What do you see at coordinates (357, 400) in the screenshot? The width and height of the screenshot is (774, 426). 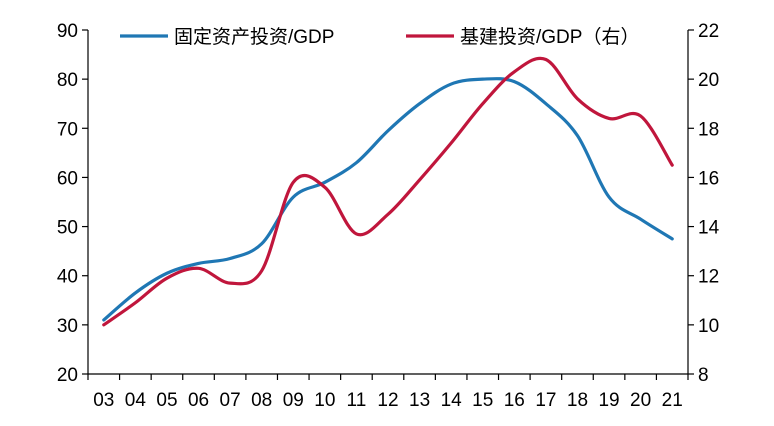 I see `x-tick-label: 11` at bounding box center [357, 400].